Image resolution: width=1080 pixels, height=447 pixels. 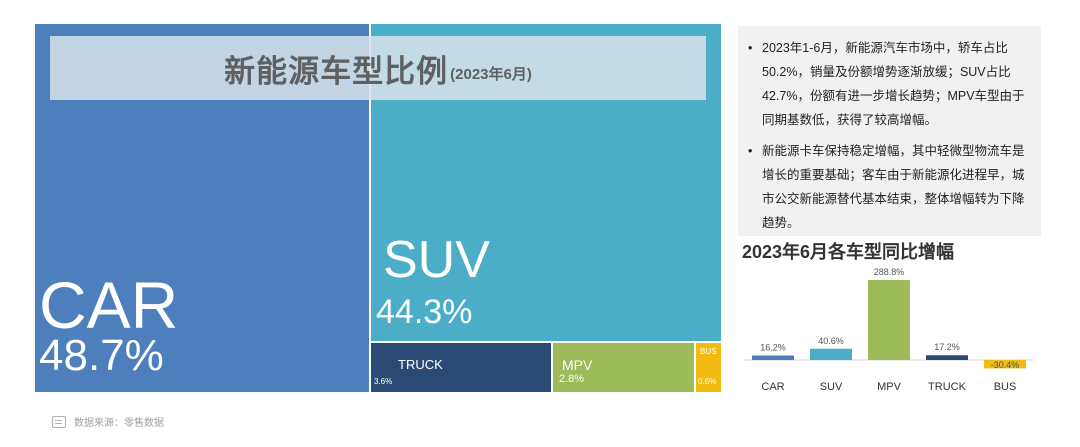 What do you see at coordinates (889, 272) in the screenshot?
I see `bar-value-label: 288.8%` at bounding box center [889, 272].